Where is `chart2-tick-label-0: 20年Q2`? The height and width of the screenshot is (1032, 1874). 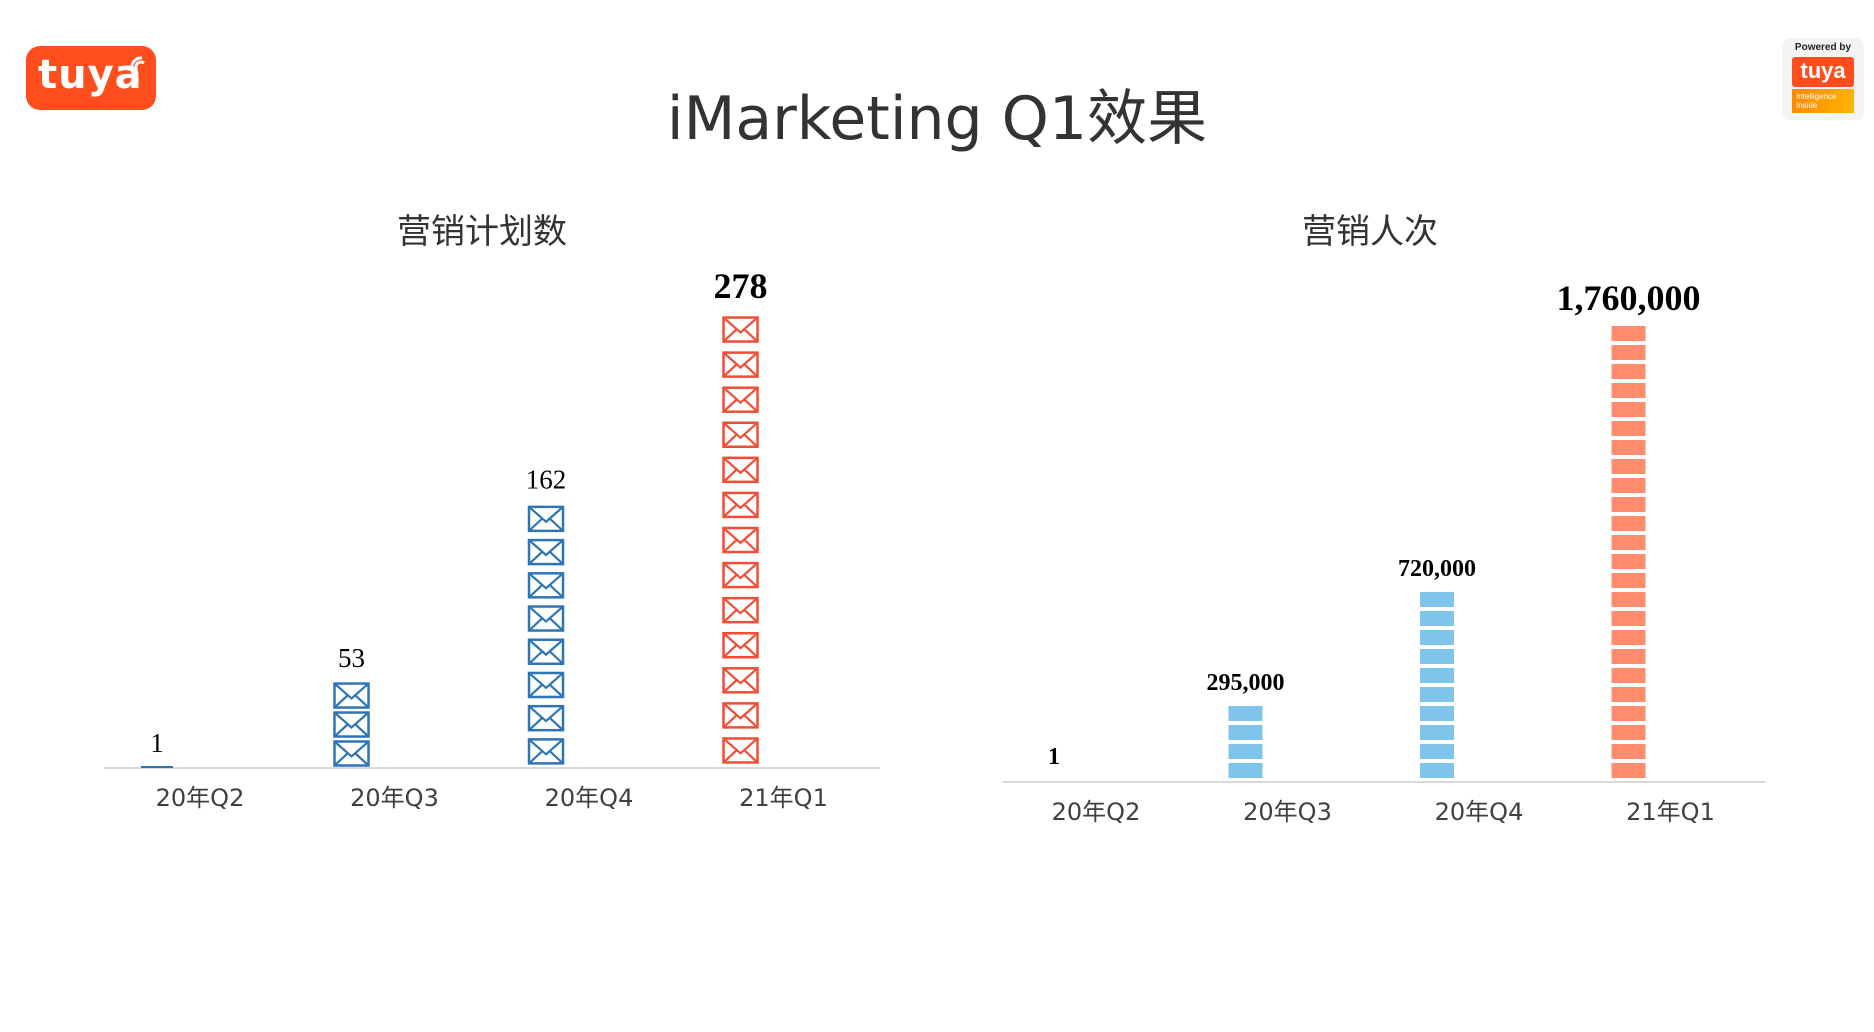
chart2-tick-label-0: 20年Q2 is located at coordinates (1096, 812).